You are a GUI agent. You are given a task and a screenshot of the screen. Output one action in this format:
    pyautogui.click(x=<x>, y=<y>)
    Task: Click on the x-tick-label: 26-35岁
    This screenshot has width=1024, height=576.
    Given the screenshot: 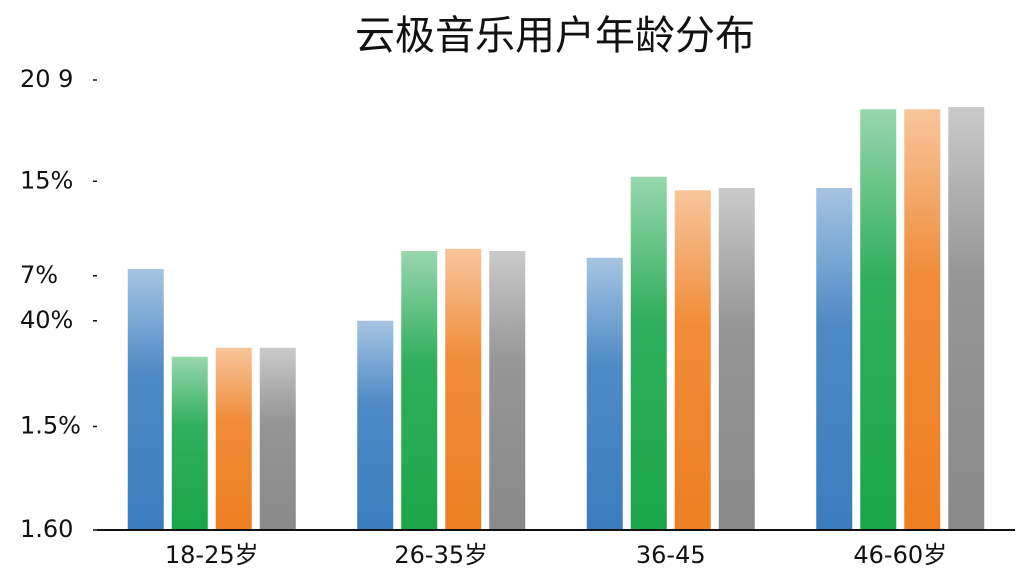 What is the action you would take?
    pyautogui.click(x=441, y=555)
    